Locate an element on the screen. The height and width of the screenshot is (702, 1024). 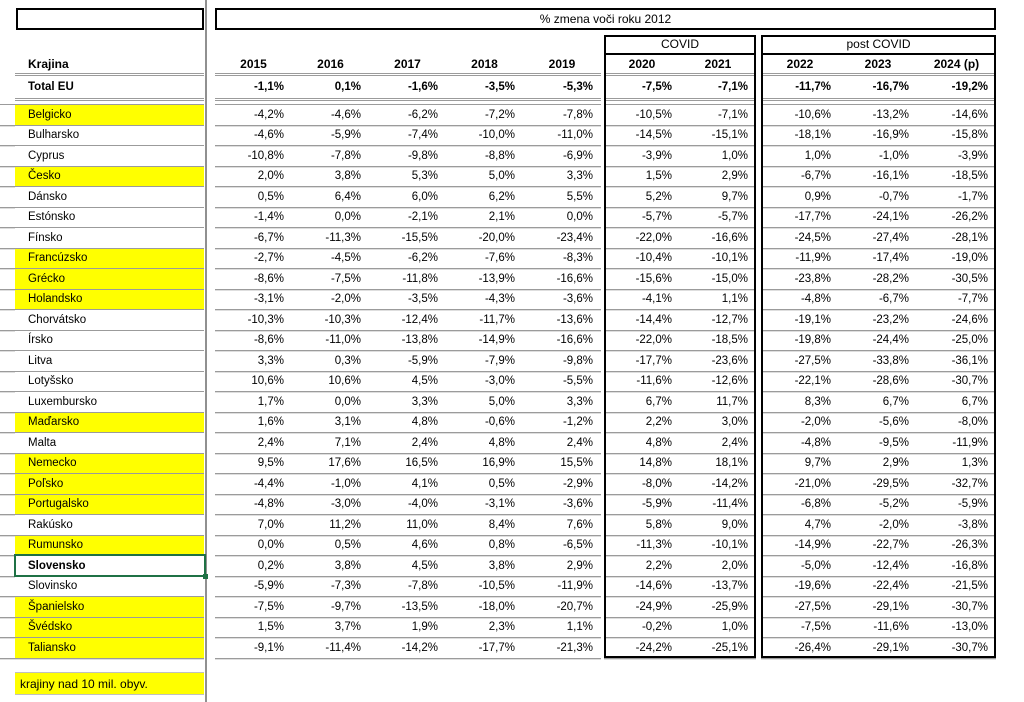
value-cell: -29,1% is located at coordinates (878, 648).